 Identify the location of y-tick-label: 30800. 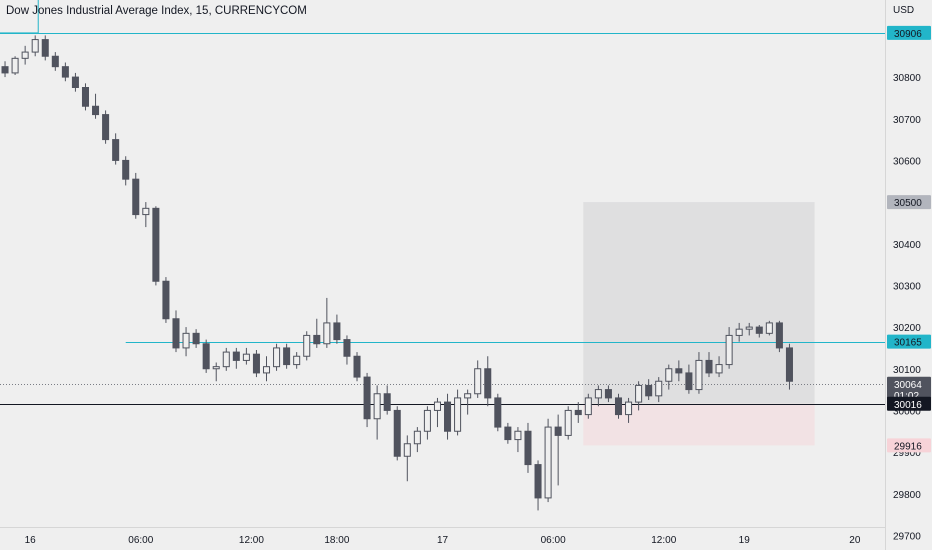
(907, 78).